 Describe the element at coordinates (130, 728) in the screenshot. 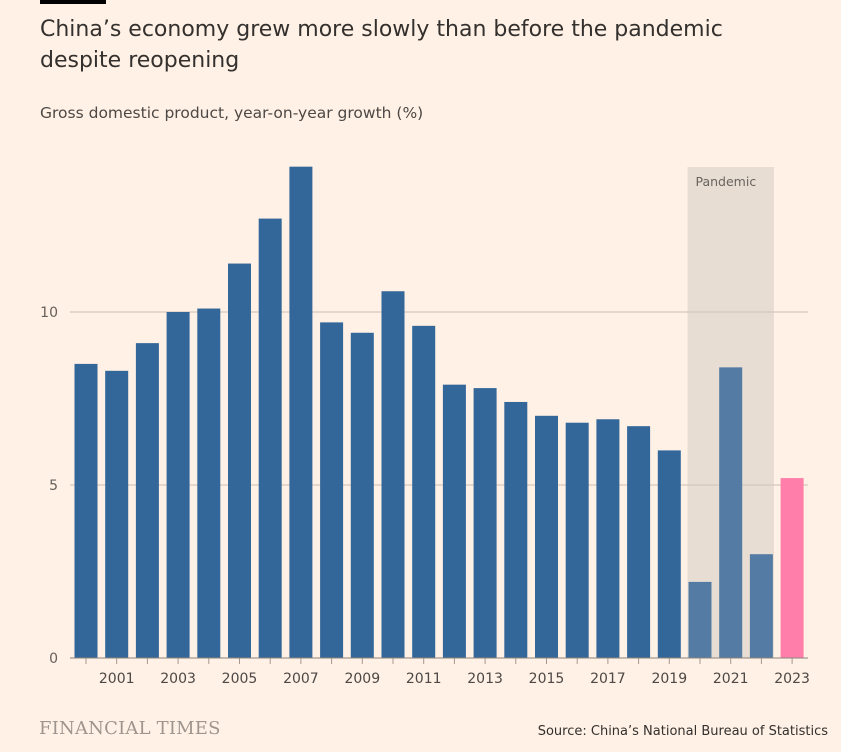

I see `ft-logo: FINANCIAL TIMES` at that location.